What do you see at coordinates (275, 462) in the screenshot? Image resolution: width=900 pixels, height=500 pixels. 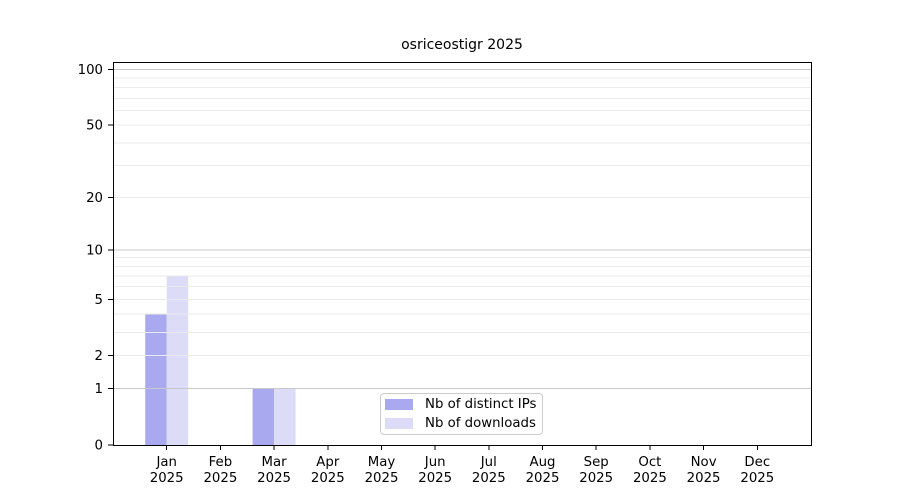 I see `x-tick-label-month: Mar` at bounding box center [275, 462].